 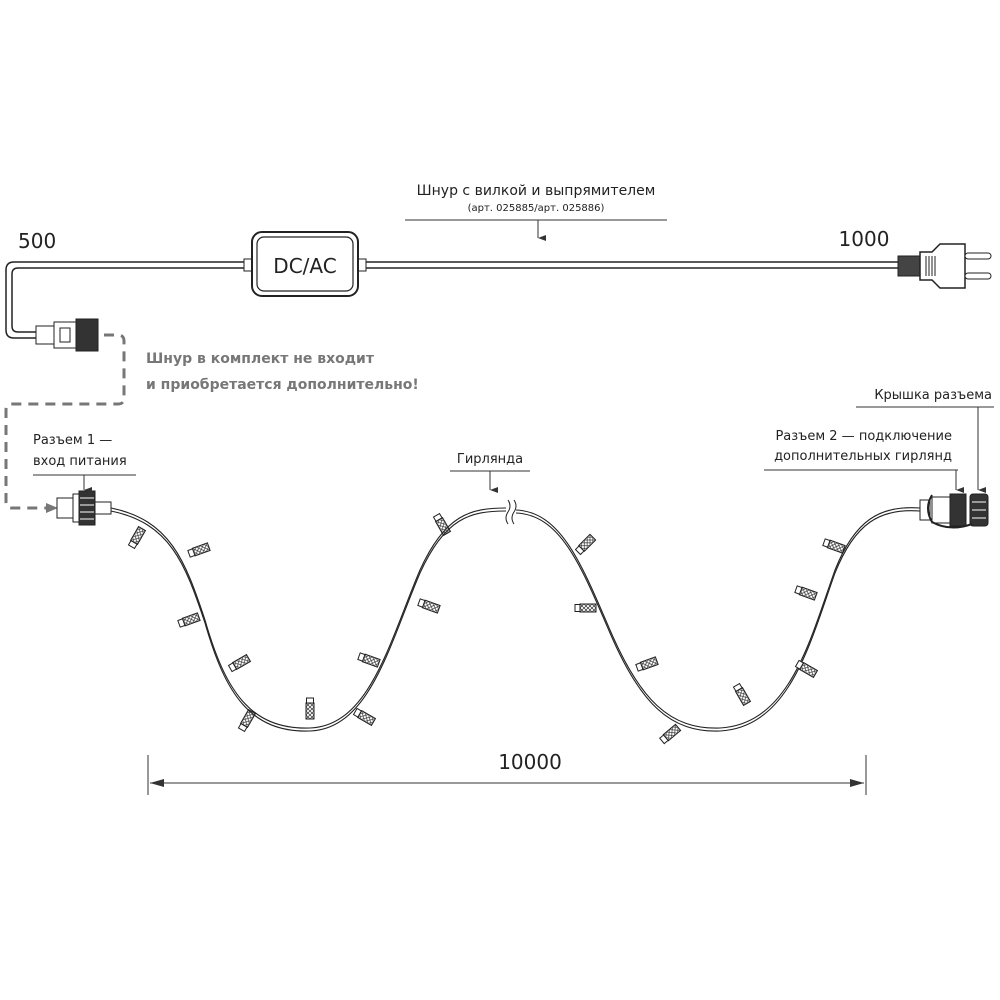 I want to click on connector-2-icon, so click(x=943, y=510).